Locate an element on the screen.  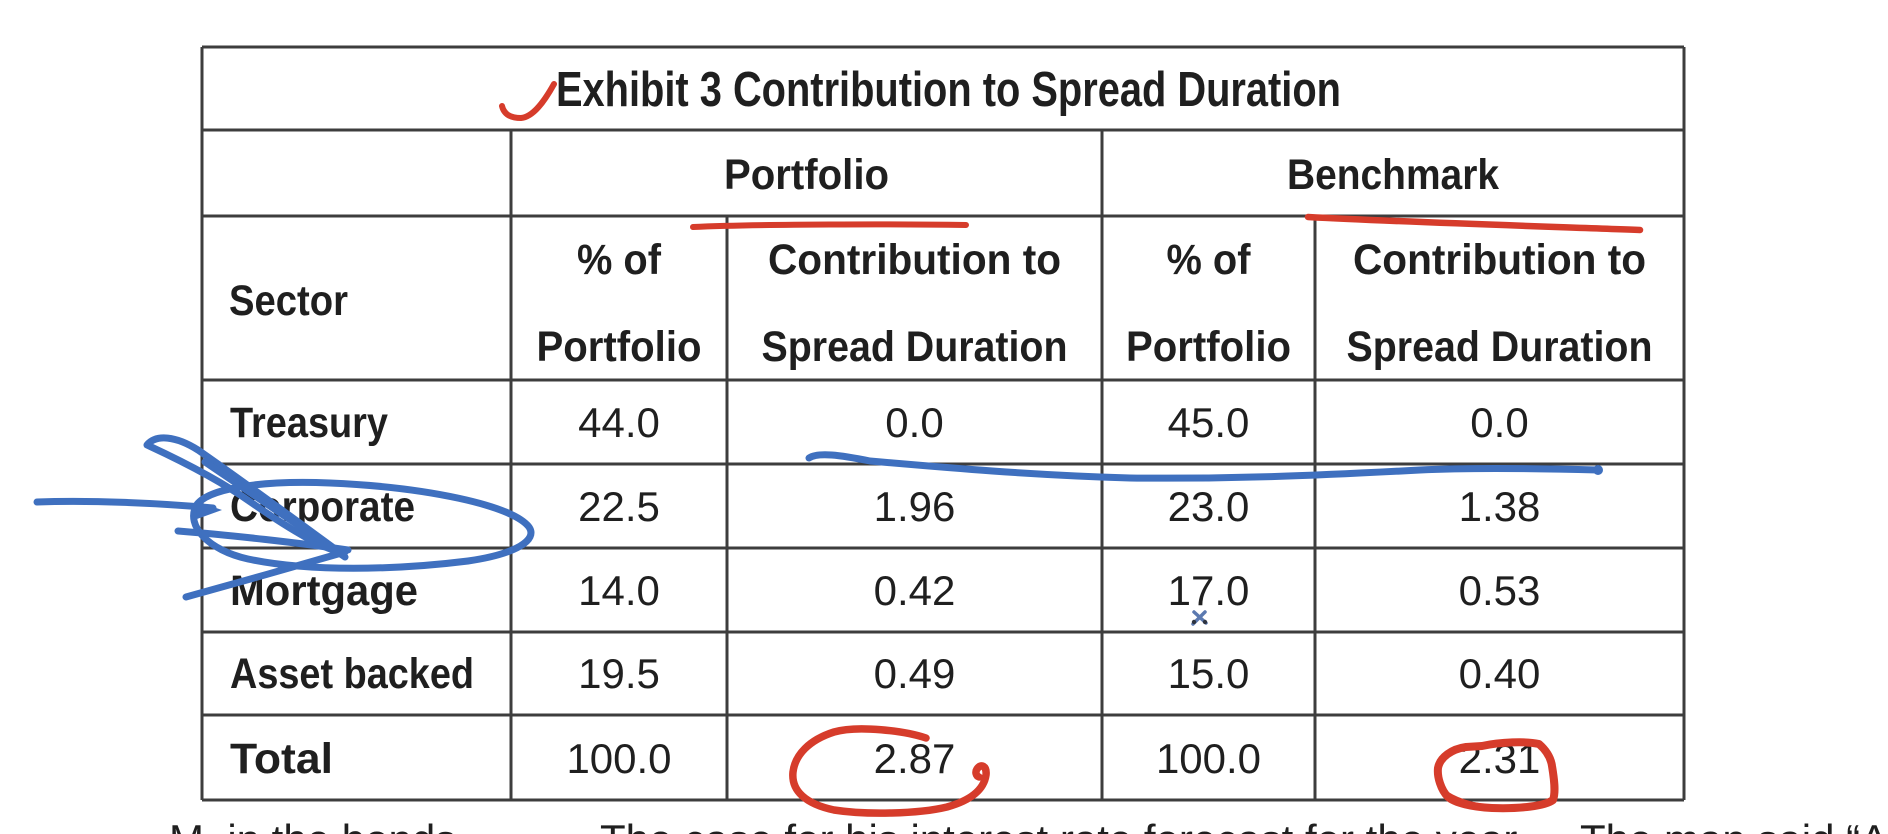
svg-text: 1.38 is located at coordinates (1500, 506).